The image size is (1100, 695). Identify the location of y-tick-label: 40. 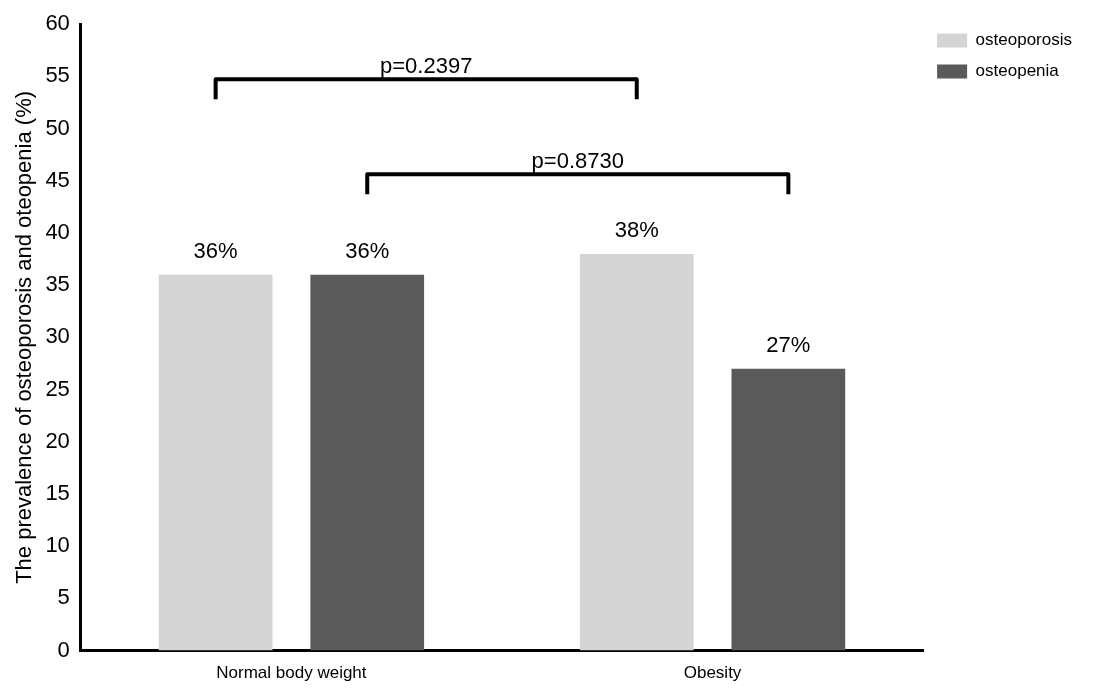
(57, 232).